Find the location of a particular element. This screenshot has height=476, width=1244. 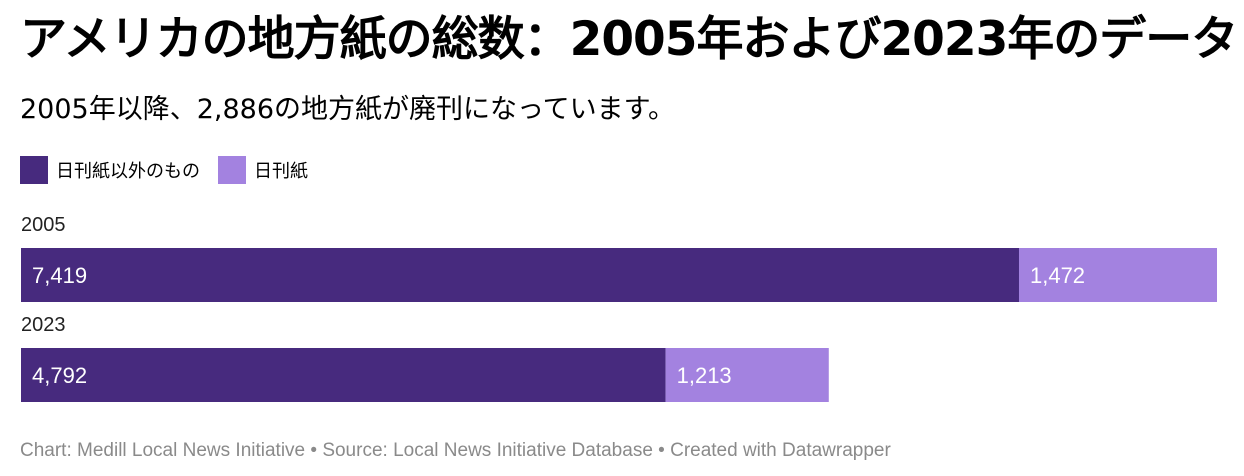

bar-value-label-2005-series-1: 1,472 is located at coordinates (1057, 275).